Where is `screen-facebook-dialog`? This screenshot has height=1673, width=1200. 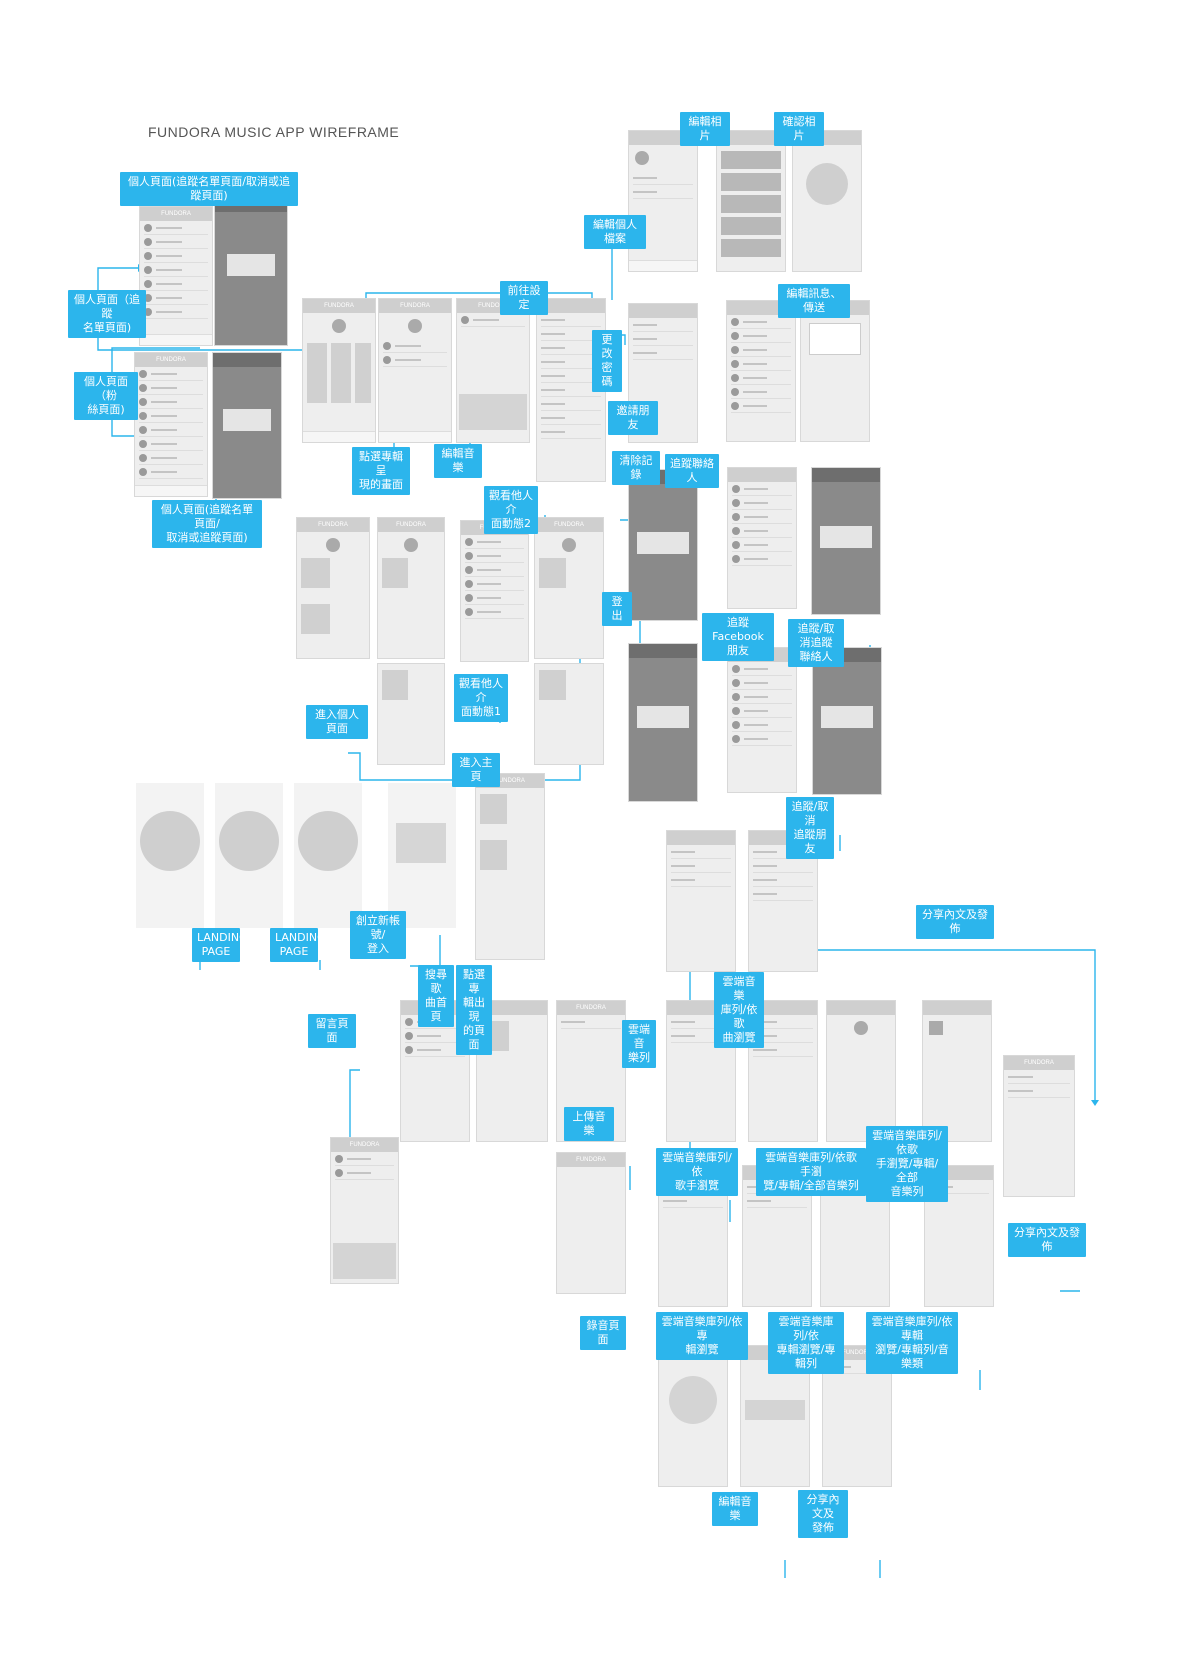
screen-facebook-dialog is located at coordinates (847, 721).